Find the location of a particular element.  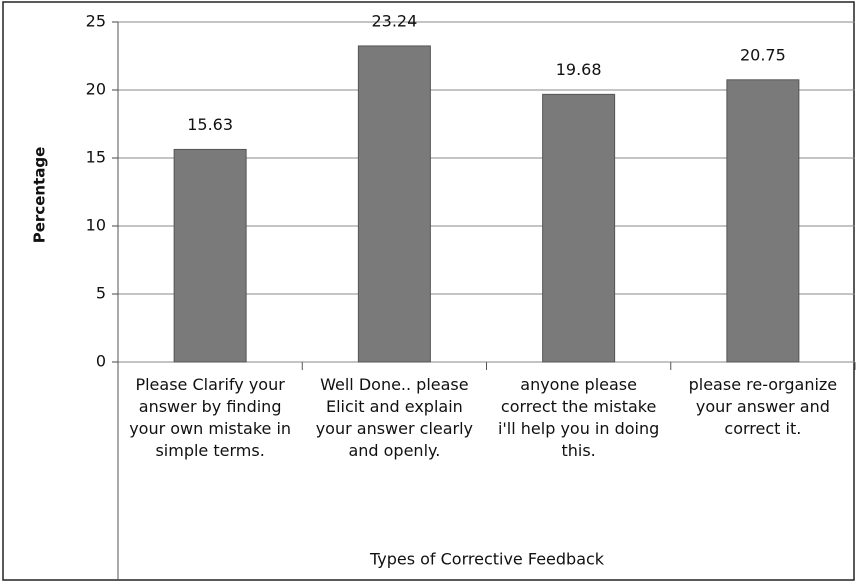

value-label: 15.63 is located at coordinates (210, 124).